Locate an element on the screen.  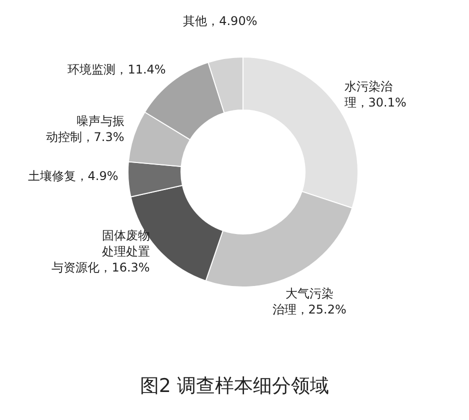
slice-label: 土壤修复，4.9% is located at coordinates (73, 176).